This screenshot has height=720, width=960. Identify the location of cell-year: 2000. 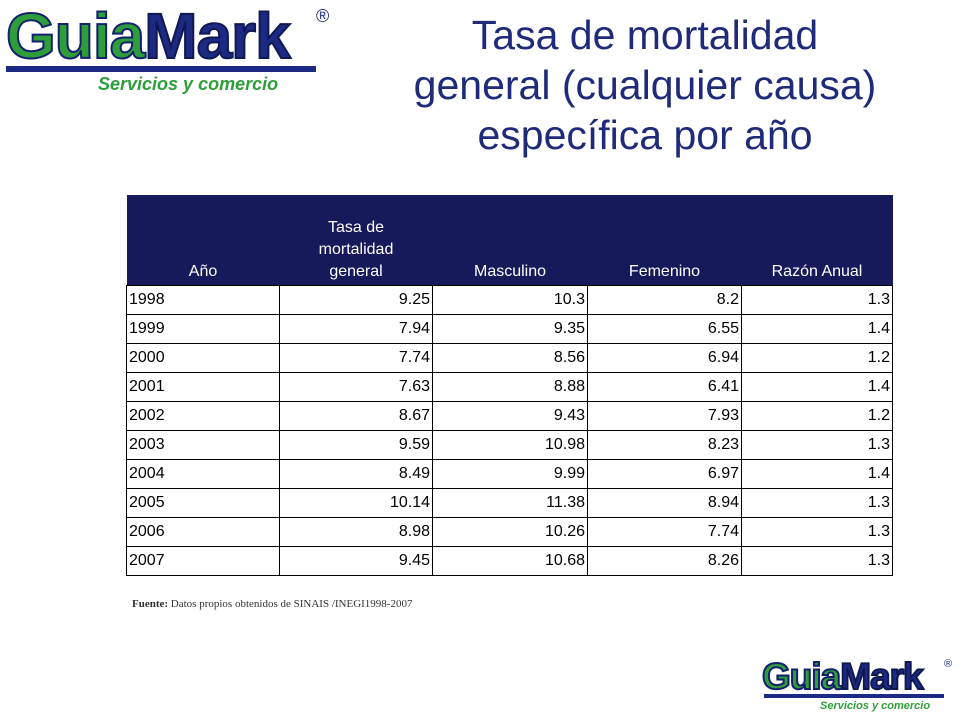
(203, 358).